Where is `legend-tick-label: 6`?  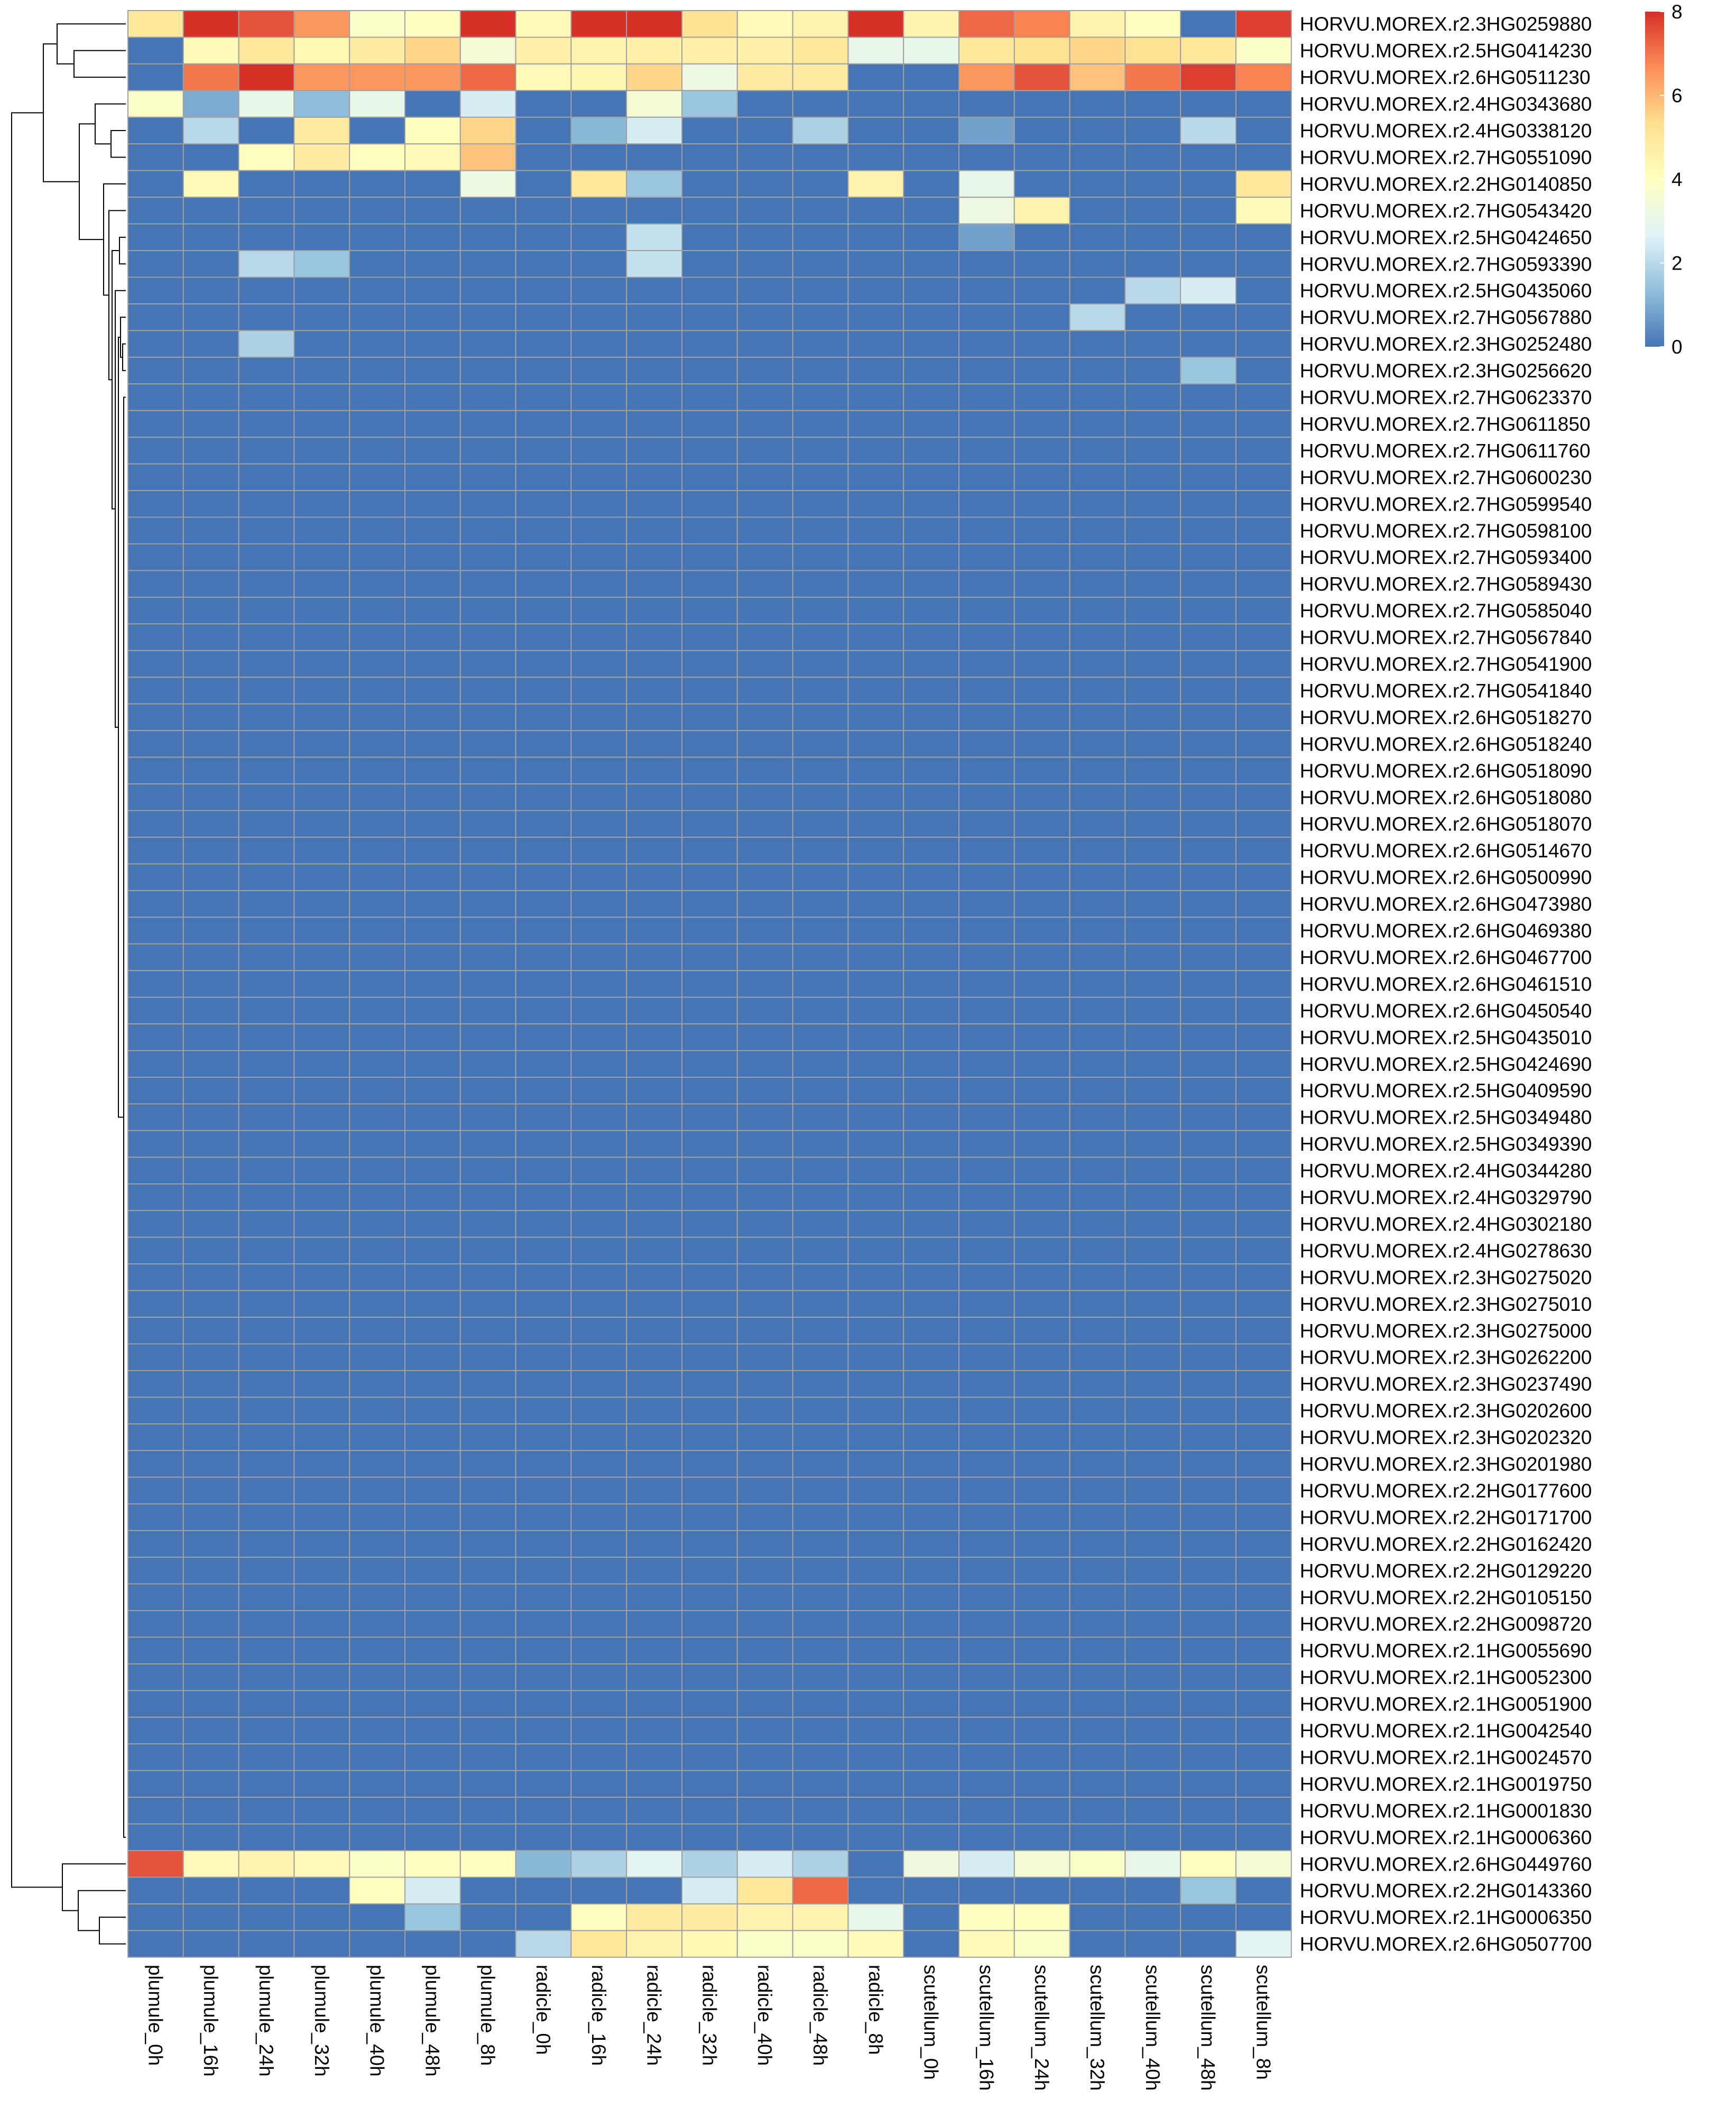
legend-tick-label: 6 is located at coordinates (1677, 96).